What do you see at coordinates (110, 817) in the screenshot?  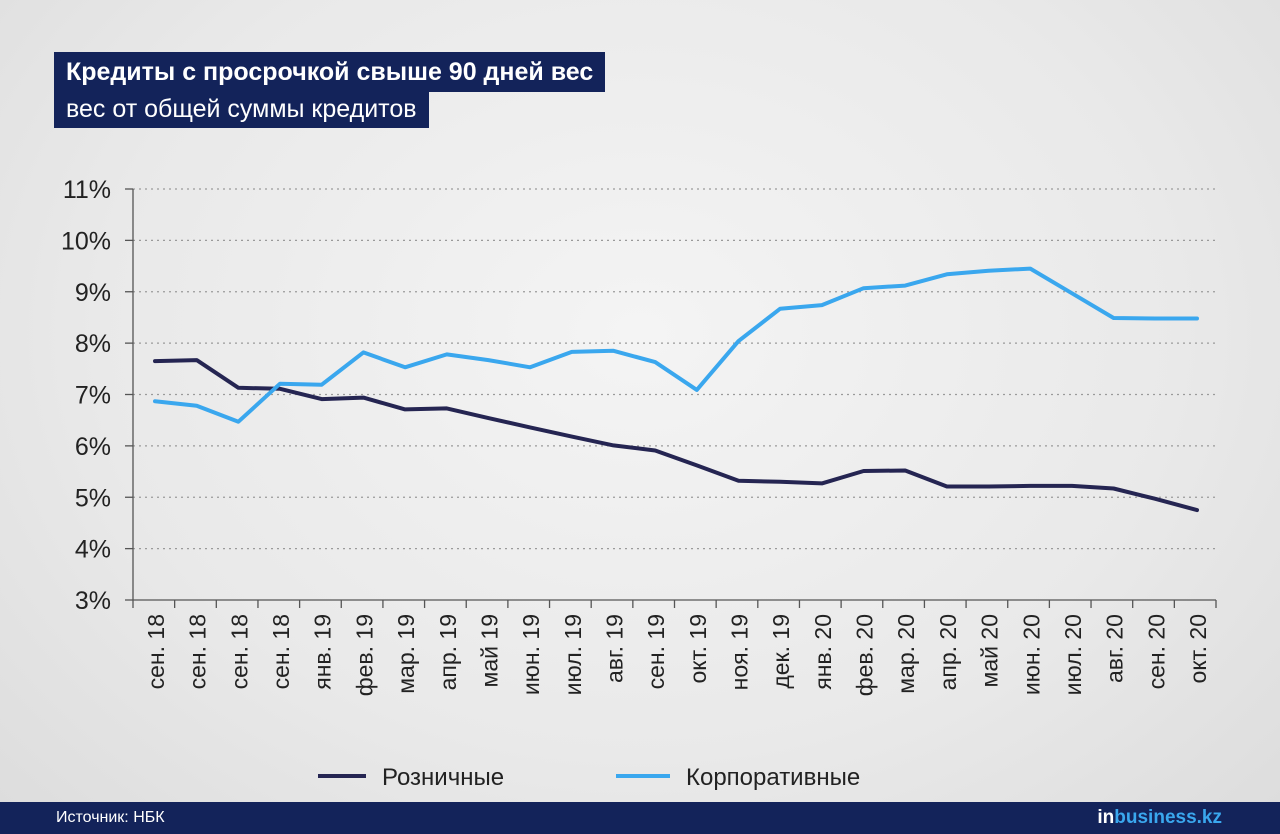 I see `source-note: Источник: НБК` at bounding box center [110, 817].